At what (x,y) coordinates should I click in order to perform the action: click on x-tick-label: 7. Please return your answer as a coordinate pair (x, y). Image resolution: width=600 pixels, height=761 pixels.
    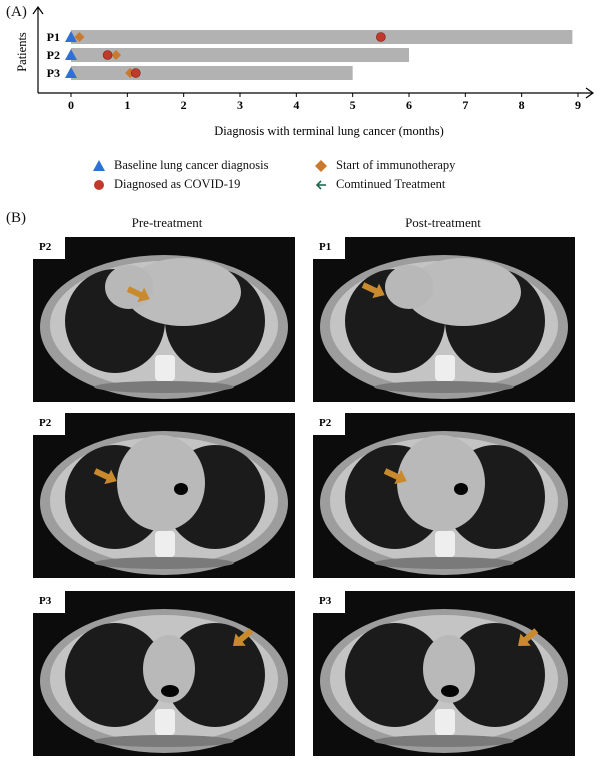
    Looking at the image, I should click on (465, 105).